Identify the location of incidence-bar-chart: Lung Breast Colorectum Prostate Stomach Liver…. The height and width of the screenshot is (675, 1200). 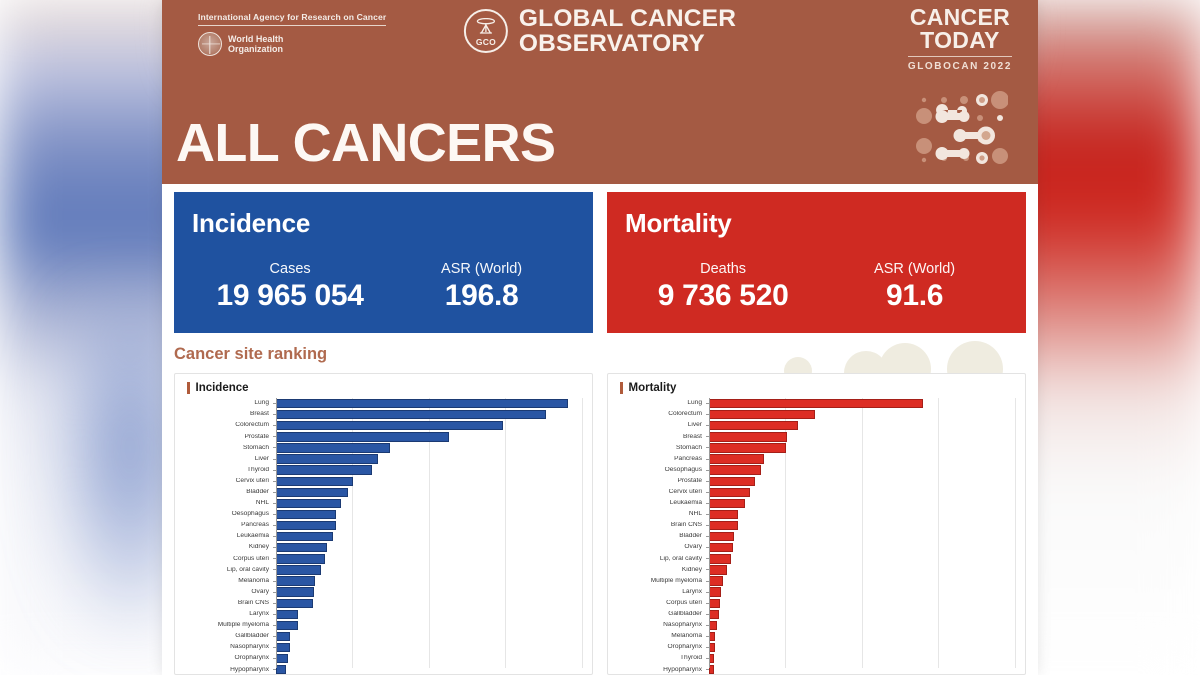
(382, 536).